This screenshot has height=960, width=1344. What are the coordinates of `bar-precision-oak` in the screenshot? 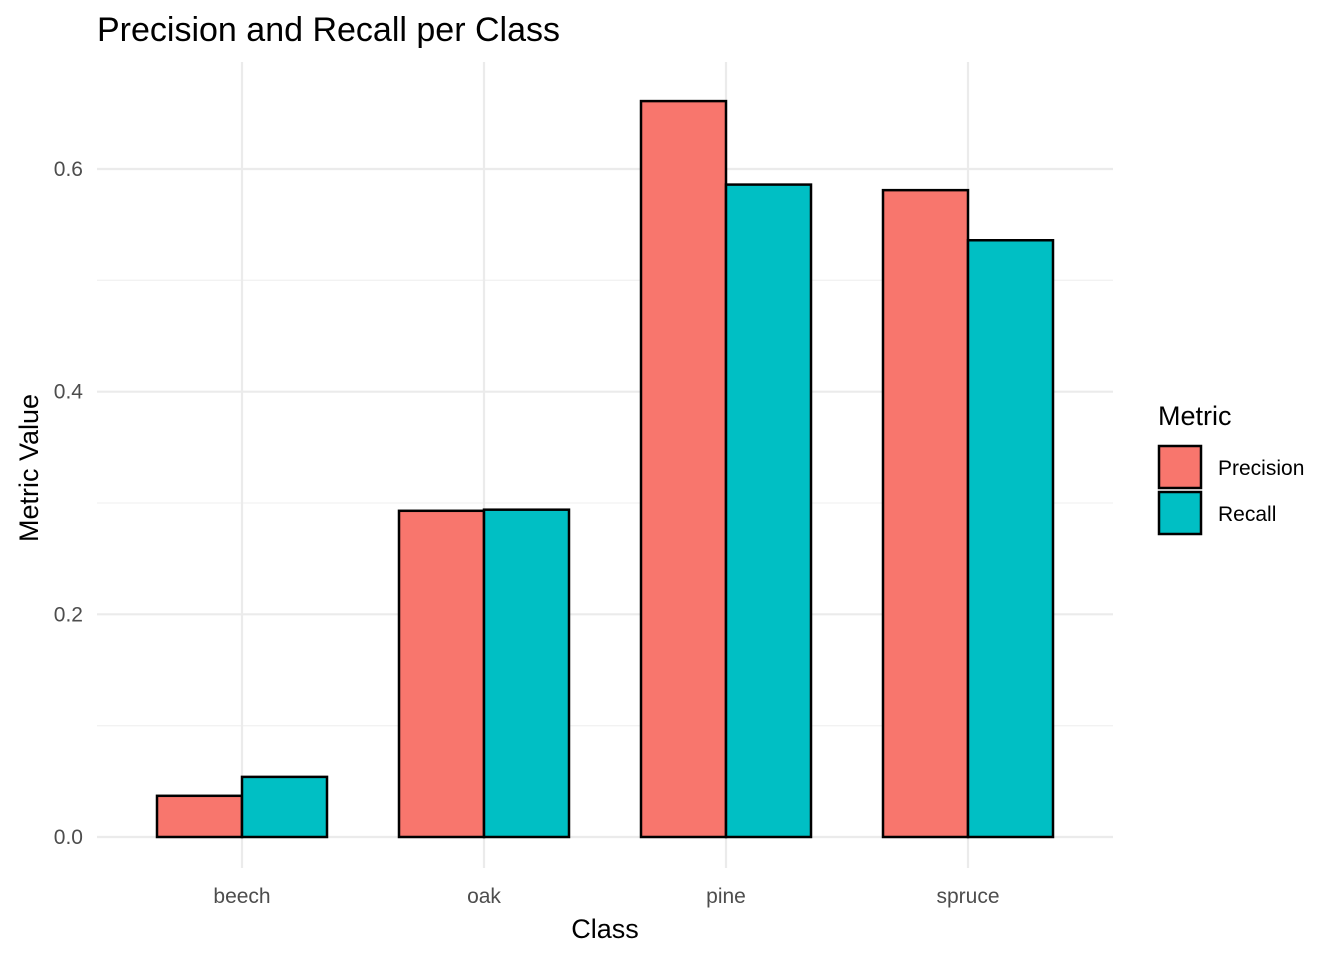 It's located at (441, 674).